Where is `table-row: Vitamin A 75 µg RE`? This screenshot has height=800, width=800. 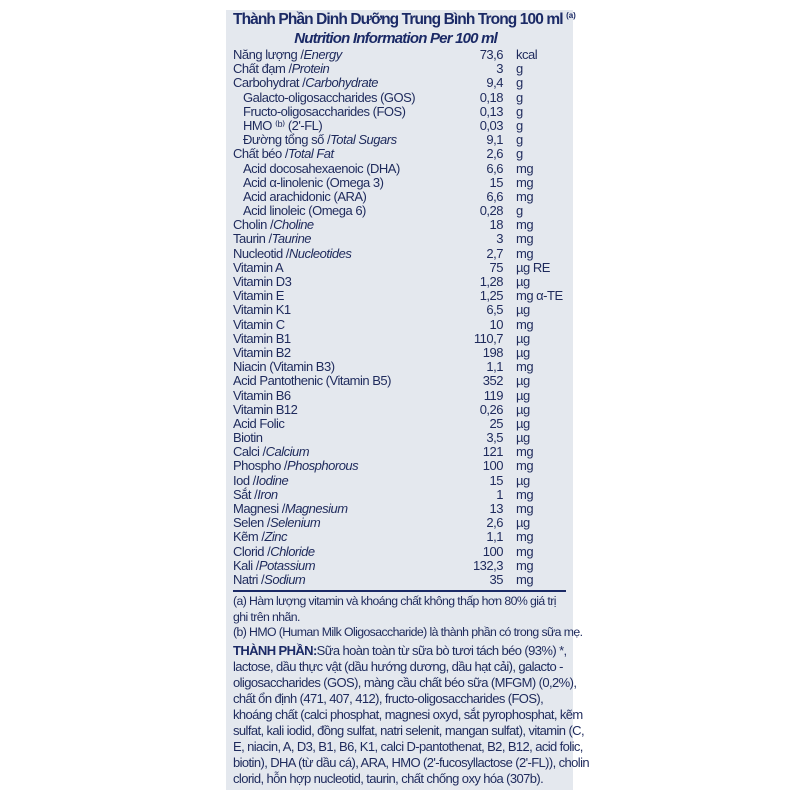 table-row: Vitamin A 75 µg RE is located at coordinates (399, 267).